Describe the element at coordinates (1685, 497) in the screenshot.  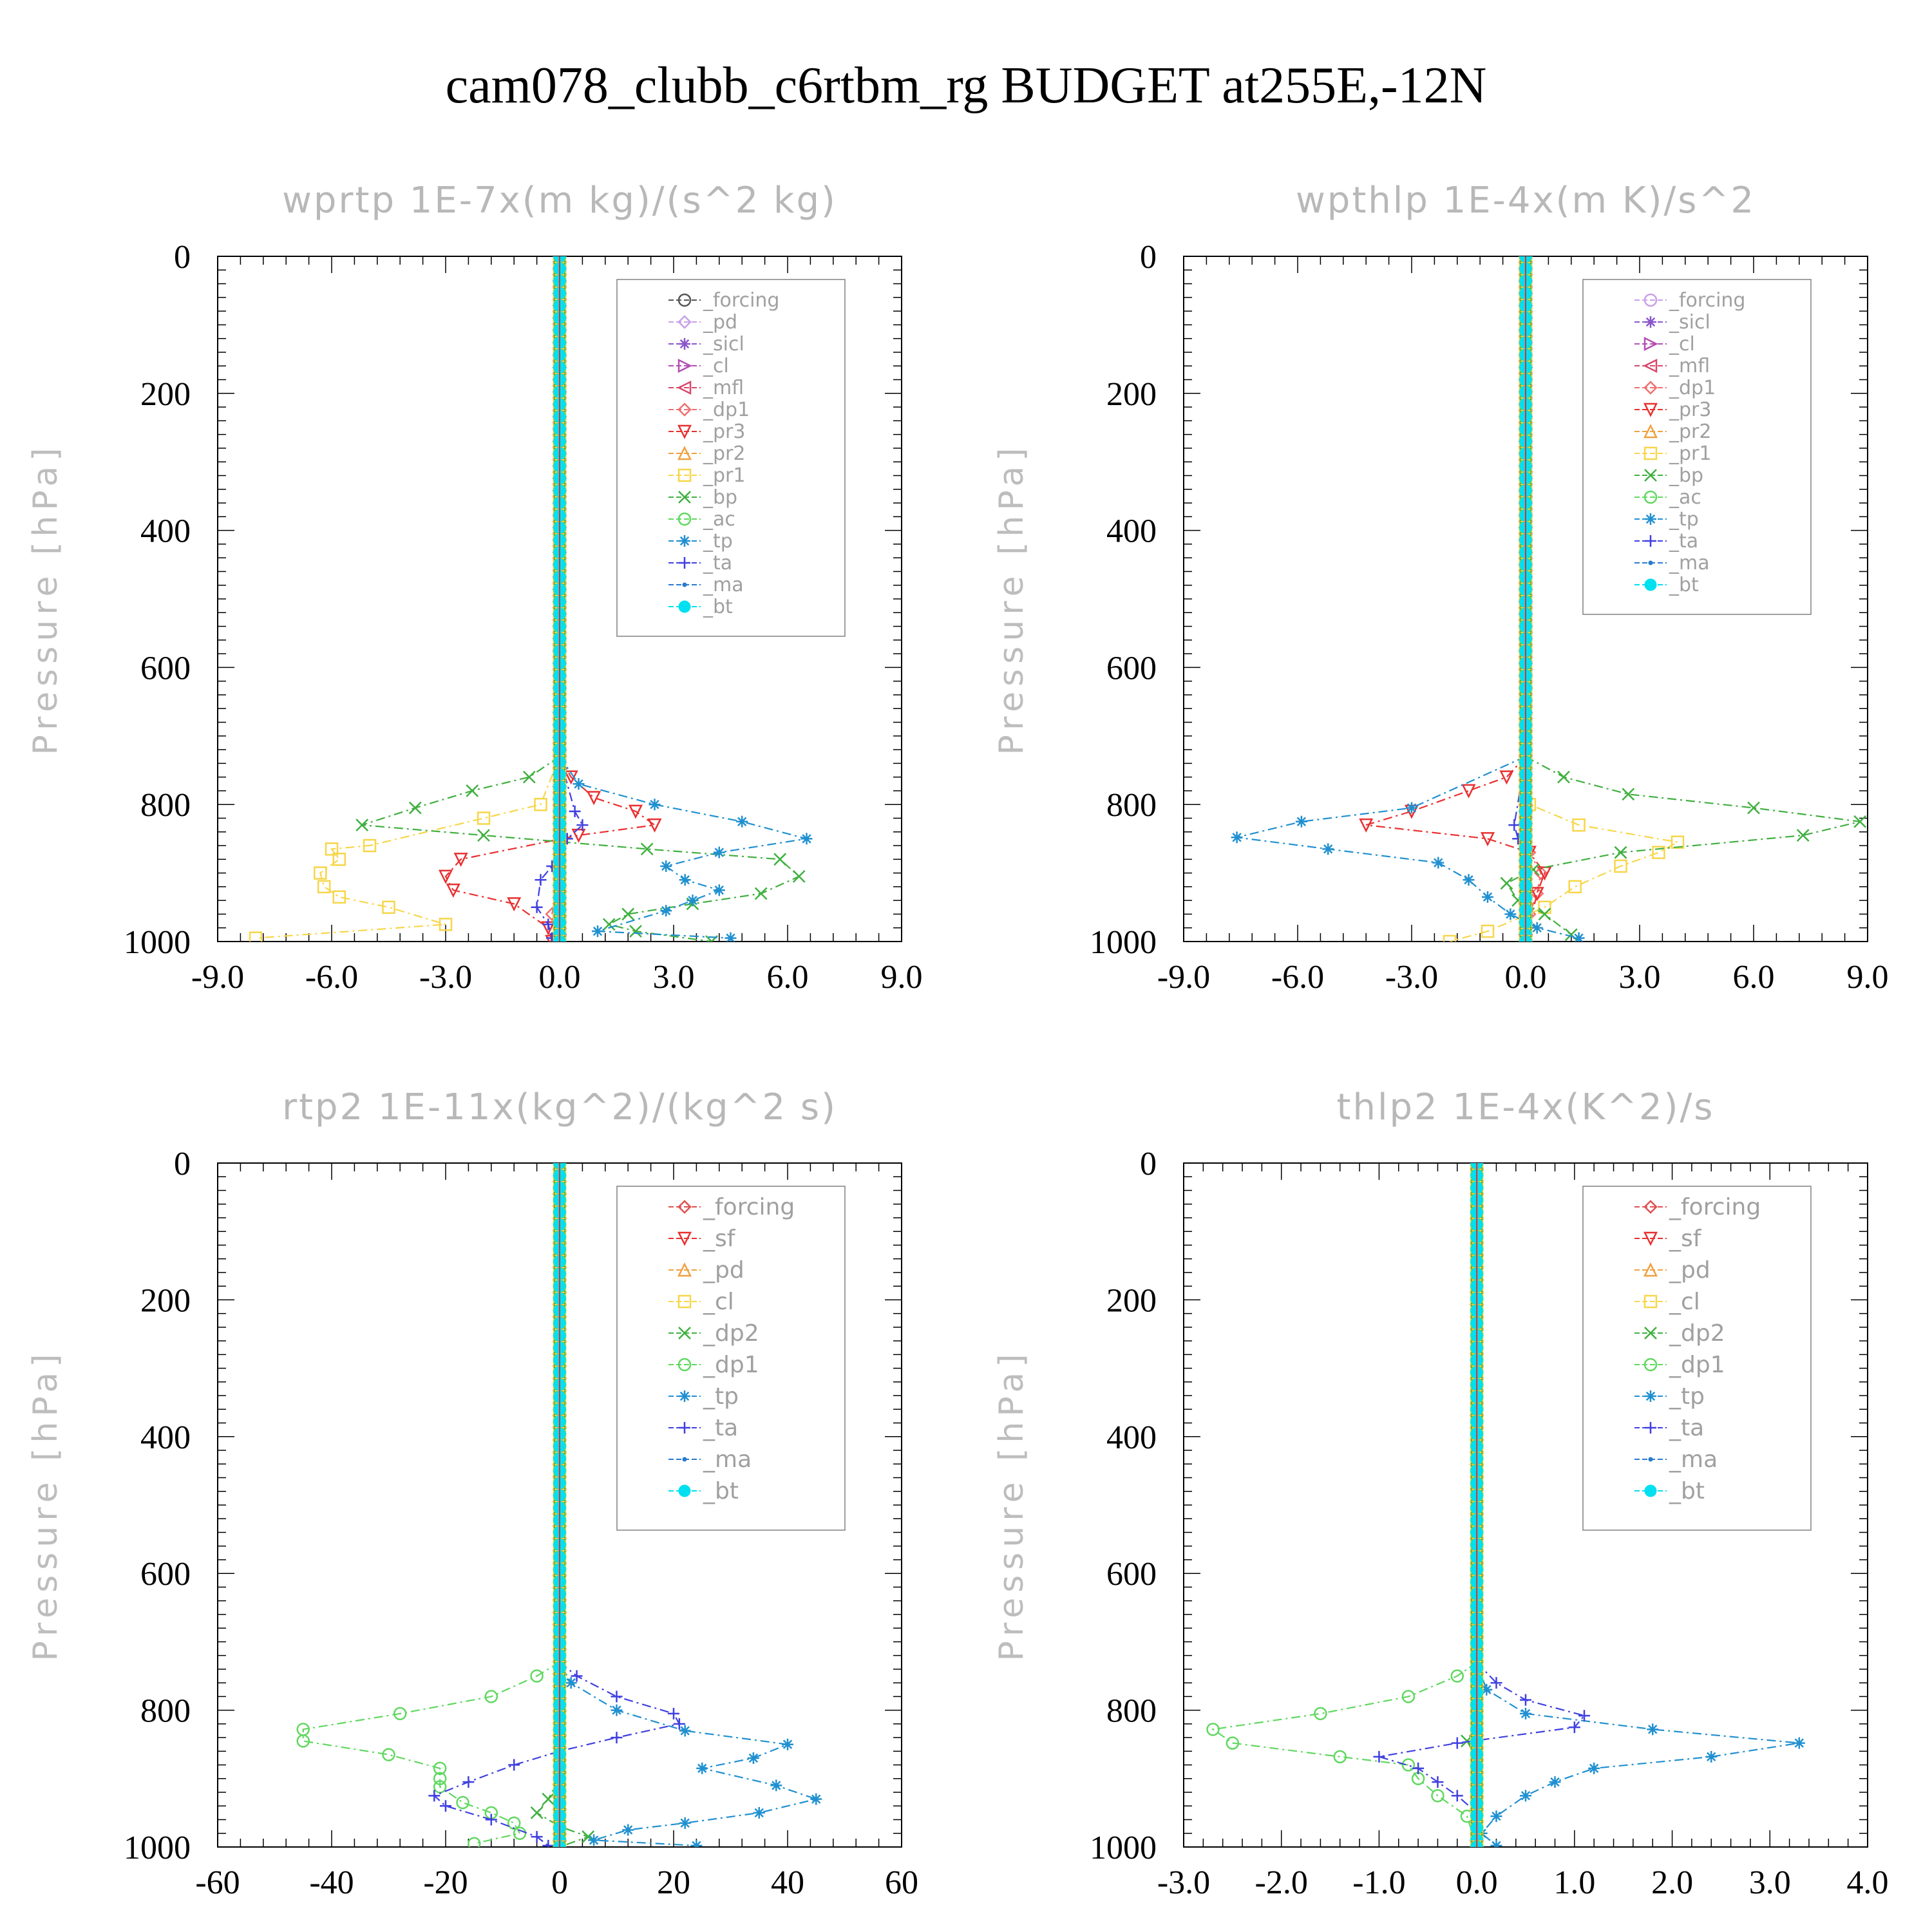
I see `legend-label: _ac` at that location.